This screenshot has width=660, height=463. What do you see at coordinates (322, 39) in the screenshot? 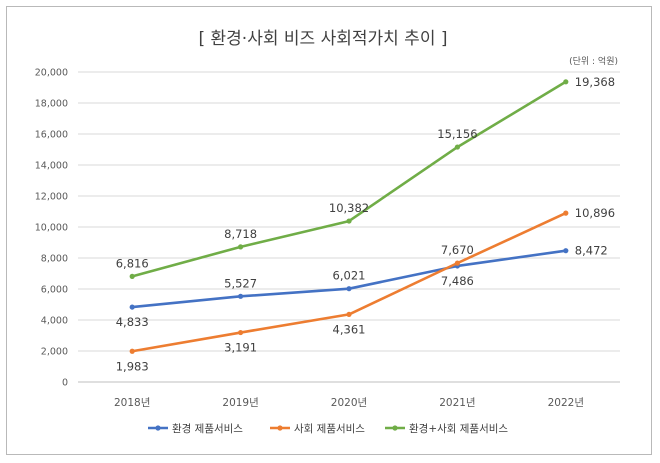
I see `chart-title: [ 환경·사회 비즈 사회적가치 추이 ]` at bounding box center [322, 39].